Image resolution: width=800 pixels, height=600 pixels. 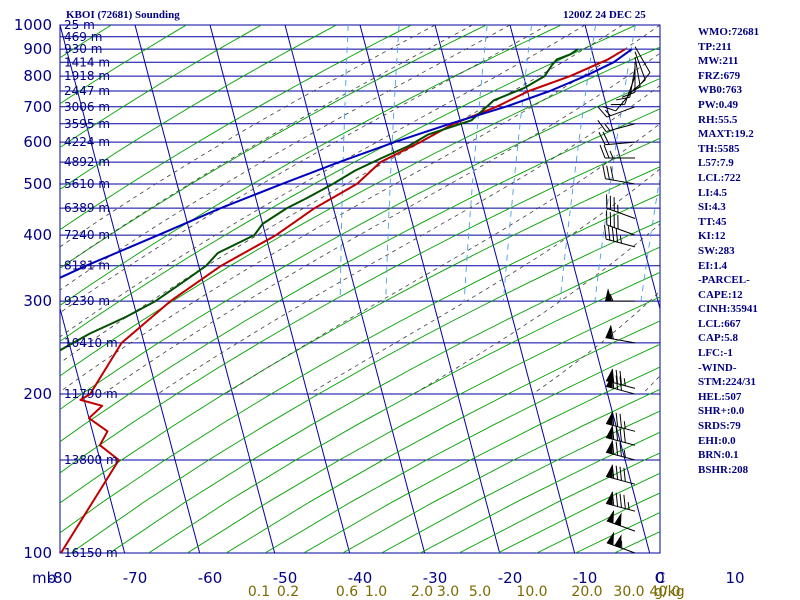 I want to click on height-label-500: 5610 m, so click(x=87, y=184).